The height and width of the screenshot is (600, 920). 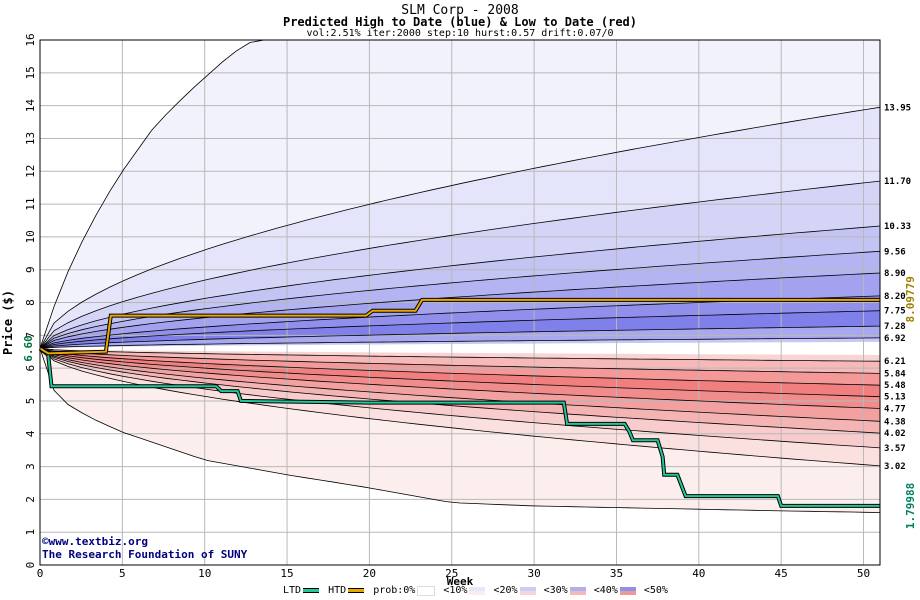 What do you see at coordinates (30, 466) in the screenshot?
I see `y-tick-label-3: 3` at bounding box center [30, 466].